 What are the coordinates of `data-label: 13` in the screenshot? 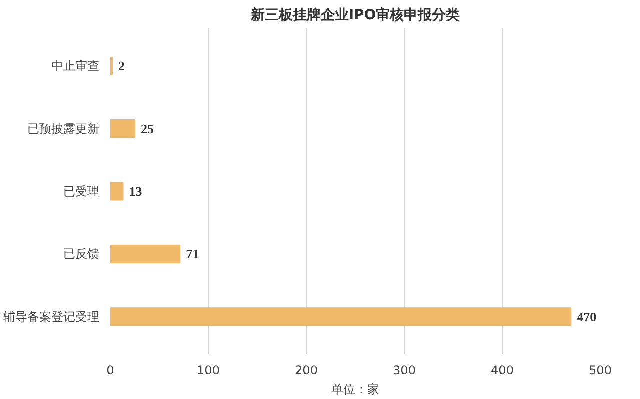 It's located at (136, 191).